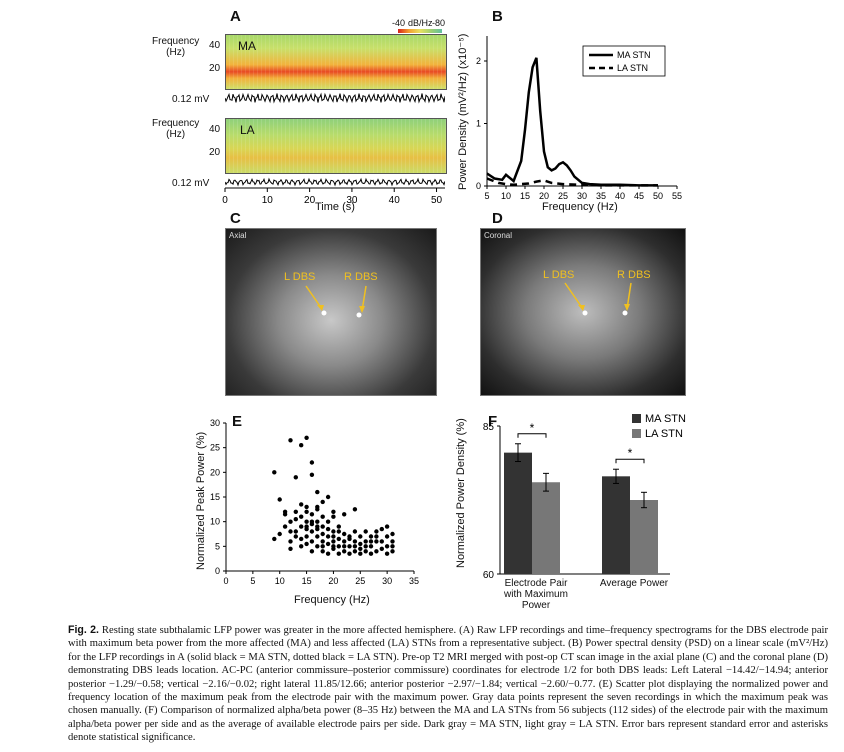 The image size is (844, 752). Describe the element at coordinates (580, 207) in the screenshot. I see `psd-xlabel: Frequency (Hz)` at that location.